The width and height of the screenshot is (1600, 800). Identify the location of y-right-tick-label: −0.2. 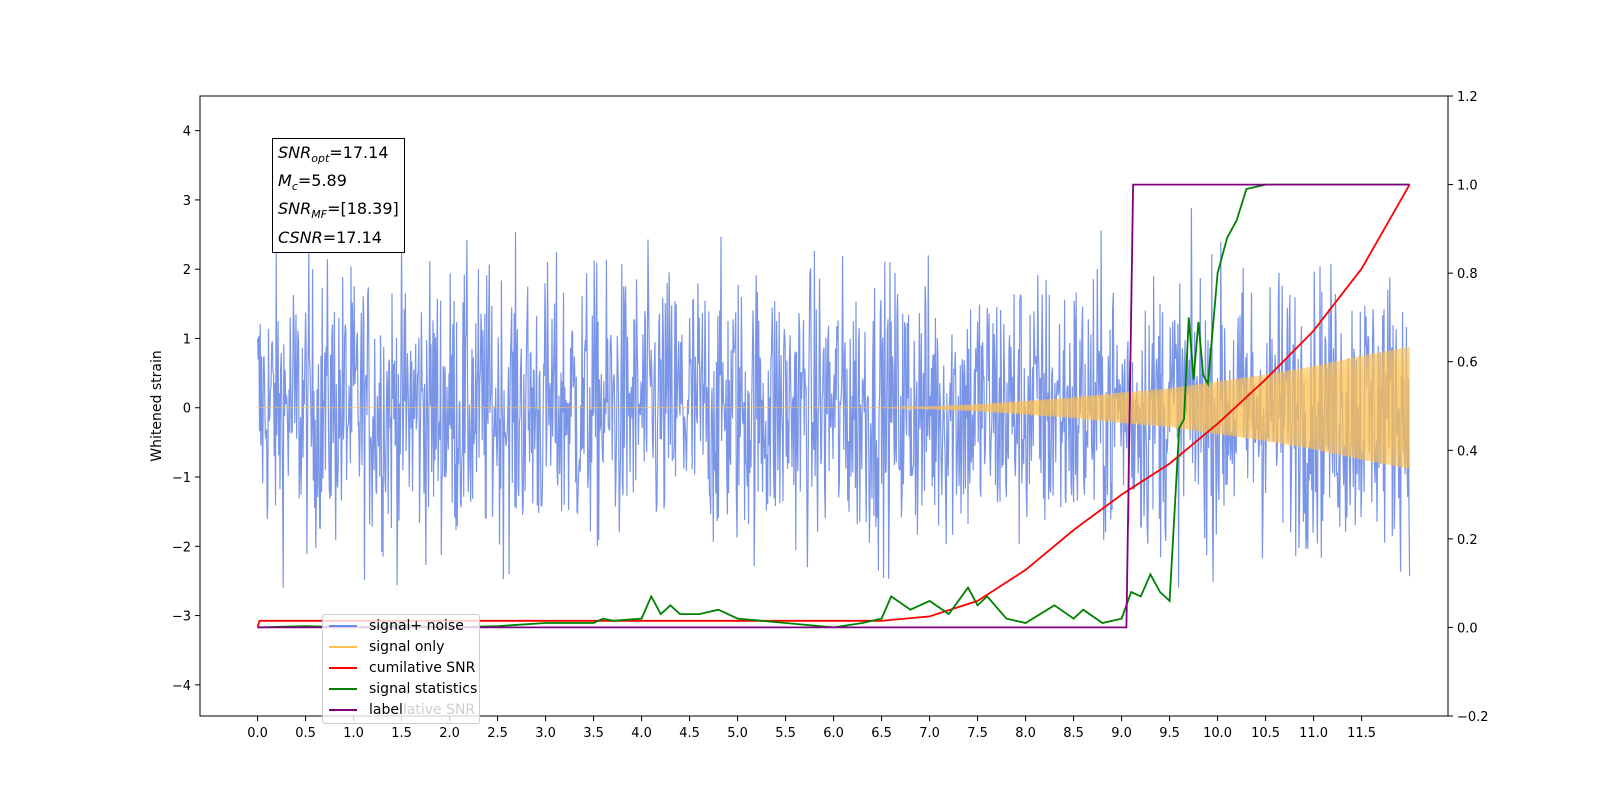
(1473, 717).